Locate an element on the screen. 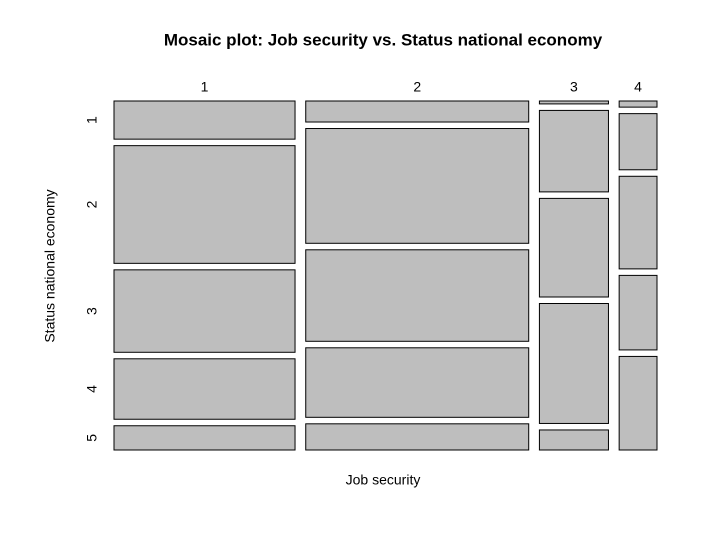  x-tick-label: 1 is located at coordinates (205, 87).